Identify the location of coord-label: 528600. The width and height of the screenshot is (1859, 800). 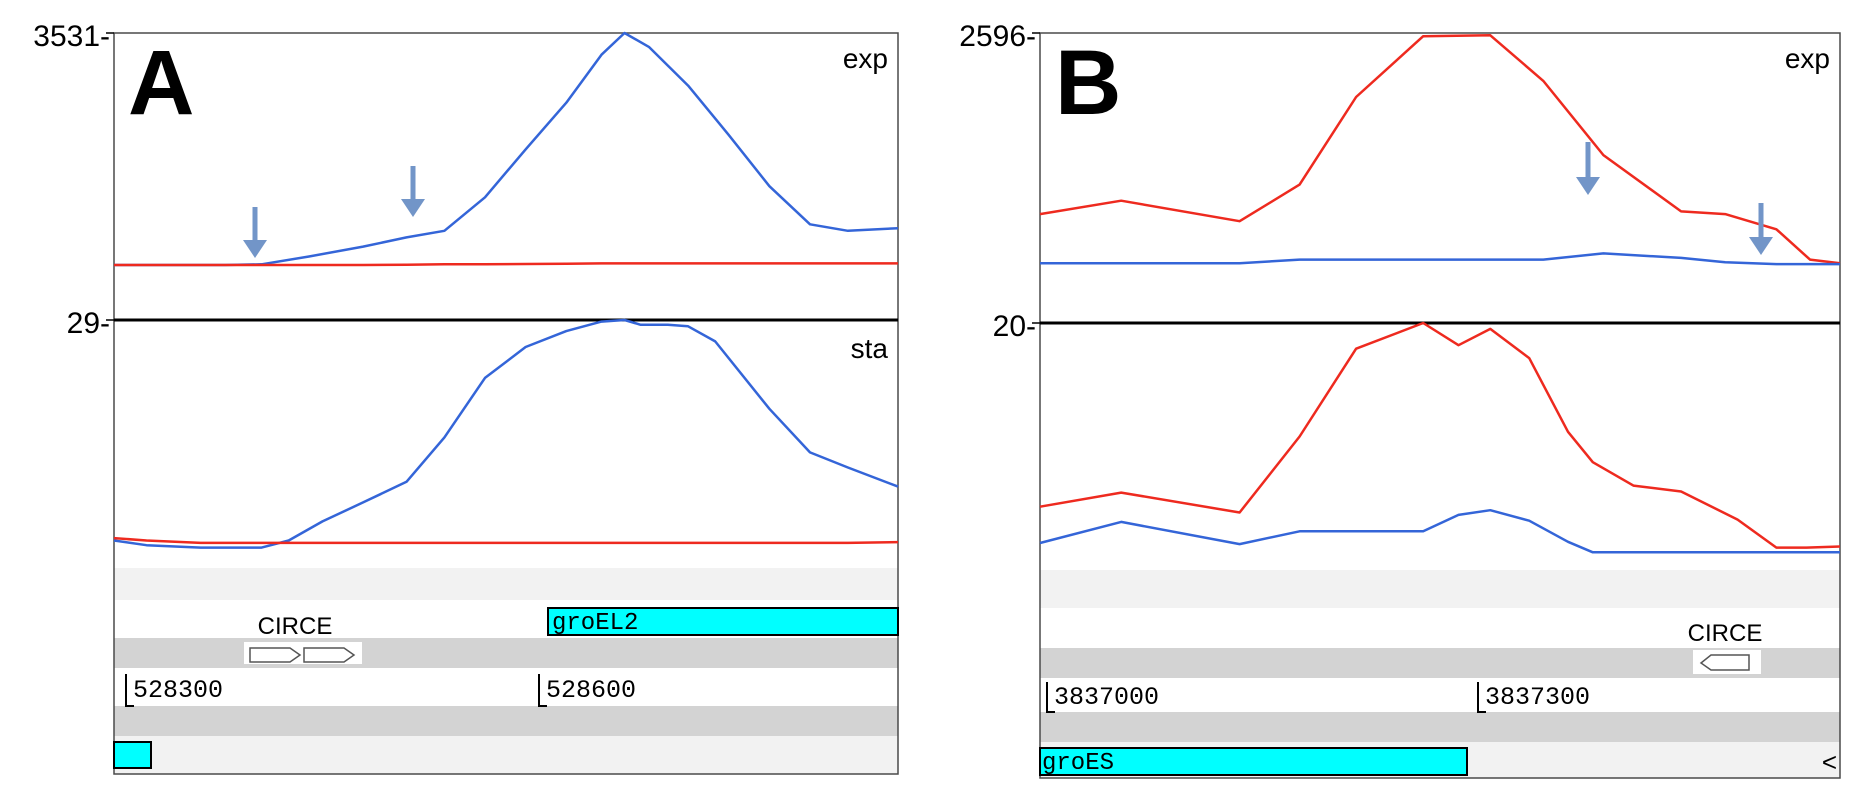
(591, 690).